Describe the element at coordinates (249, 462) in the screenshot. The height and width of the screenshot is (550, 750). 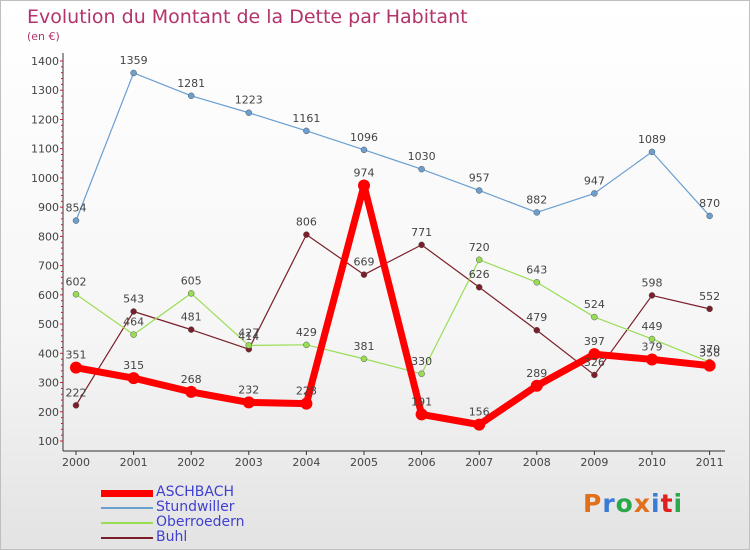
I see `x-tick-label: 2003` at that location.